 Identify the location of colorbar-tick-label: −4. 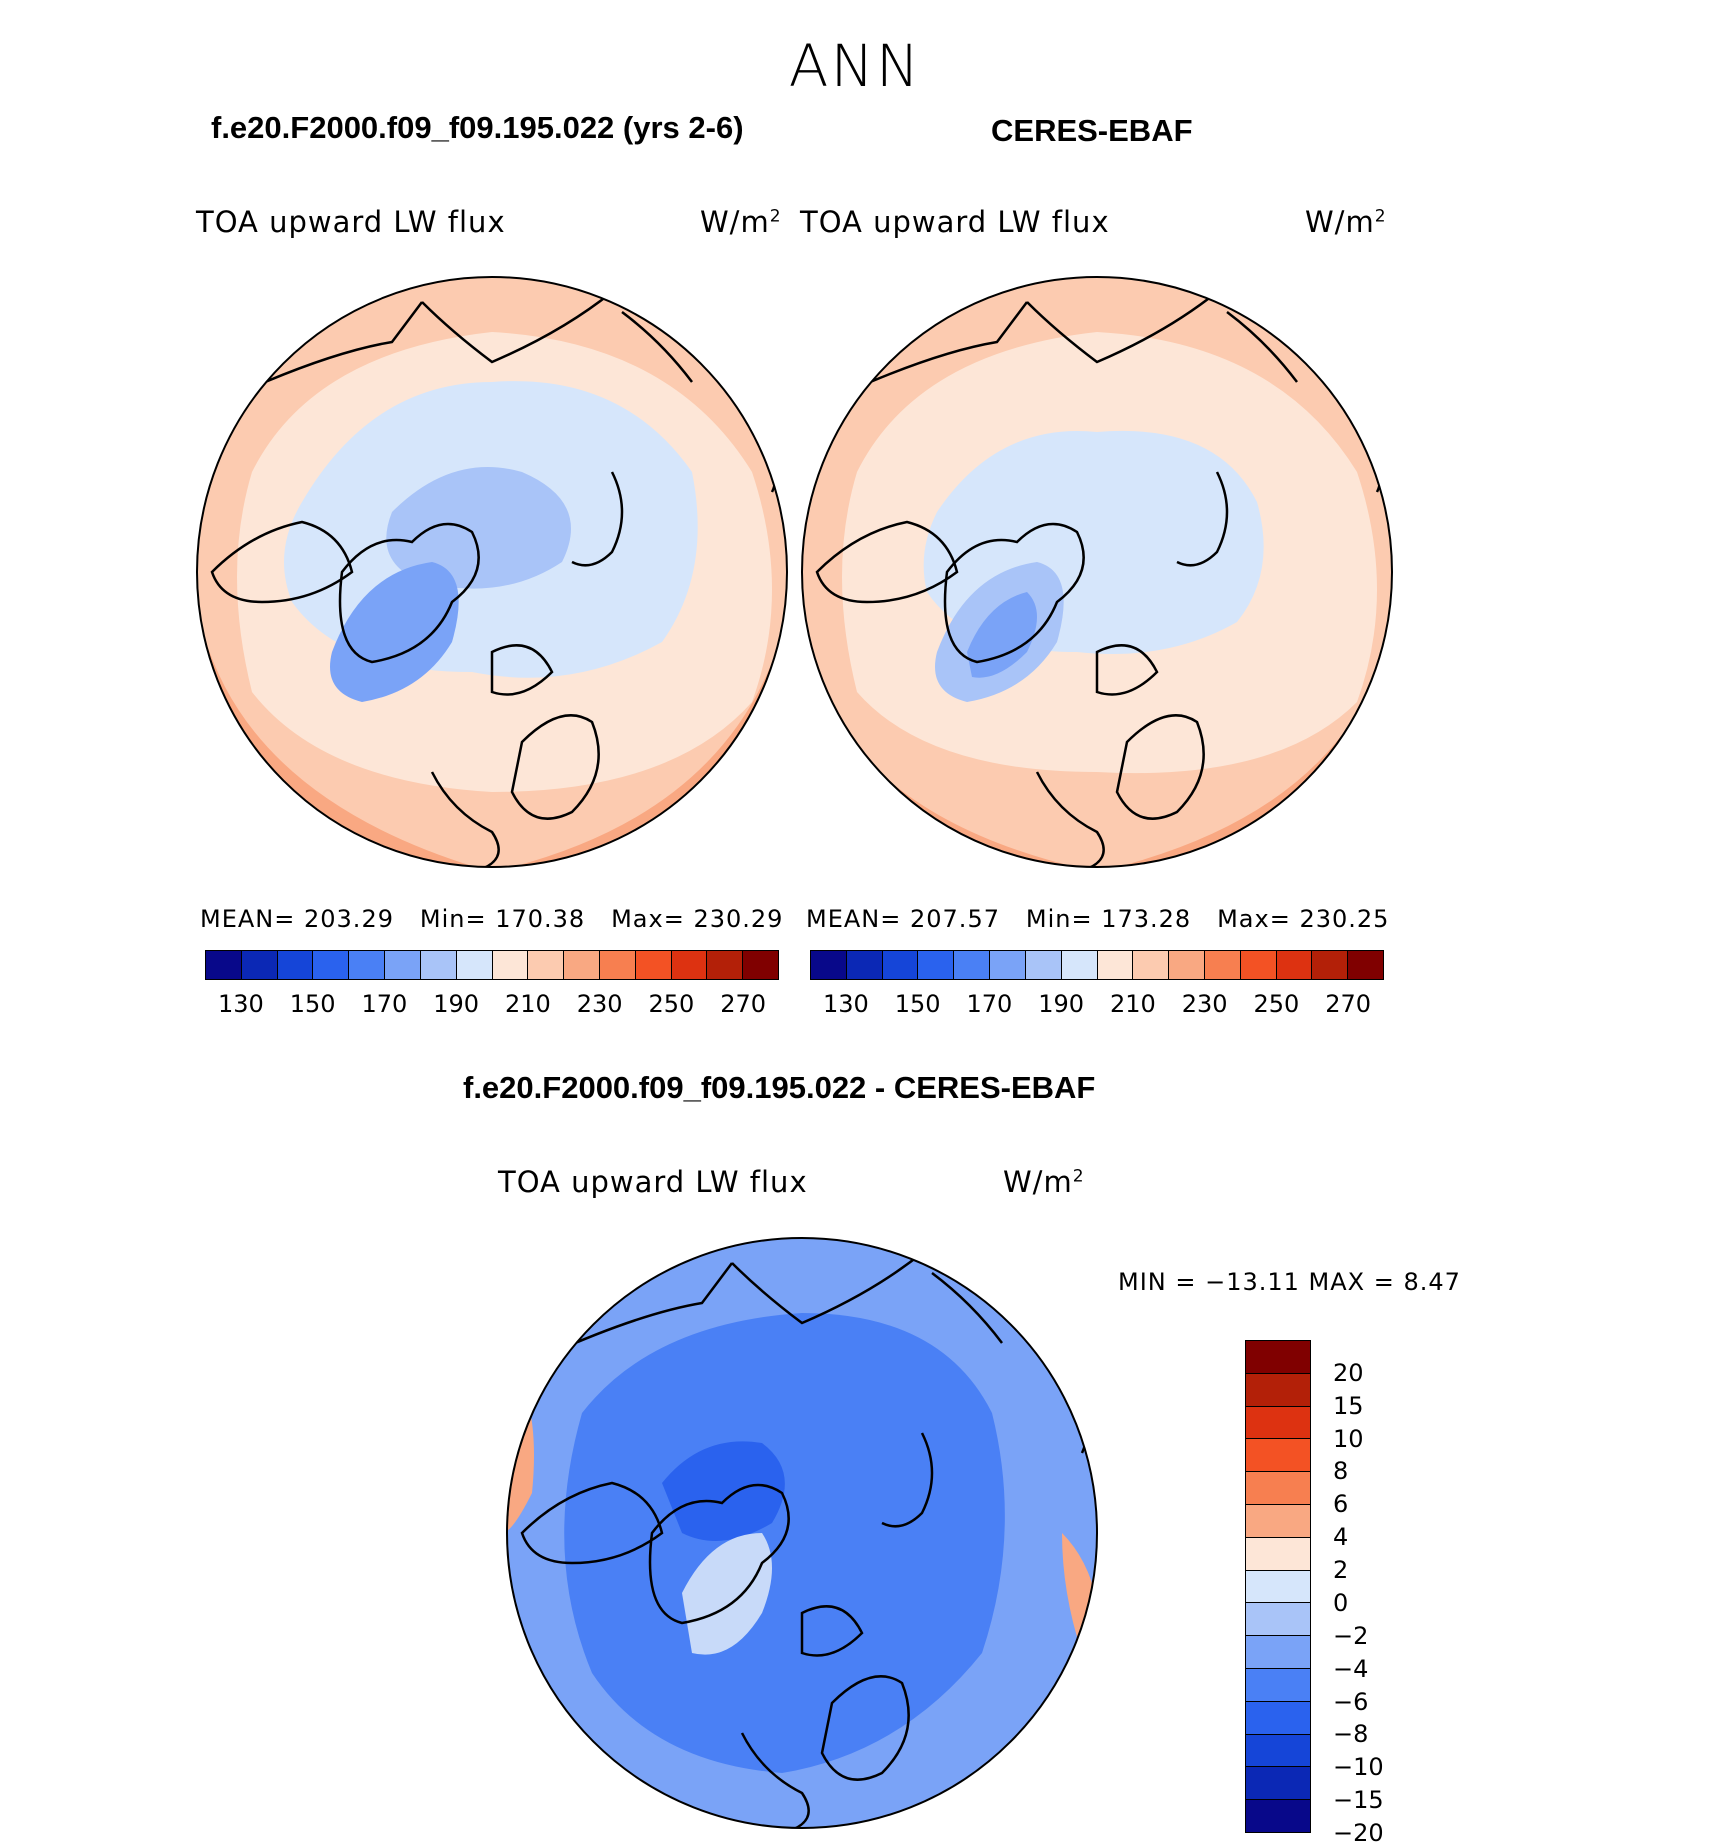
(1351, 1668).